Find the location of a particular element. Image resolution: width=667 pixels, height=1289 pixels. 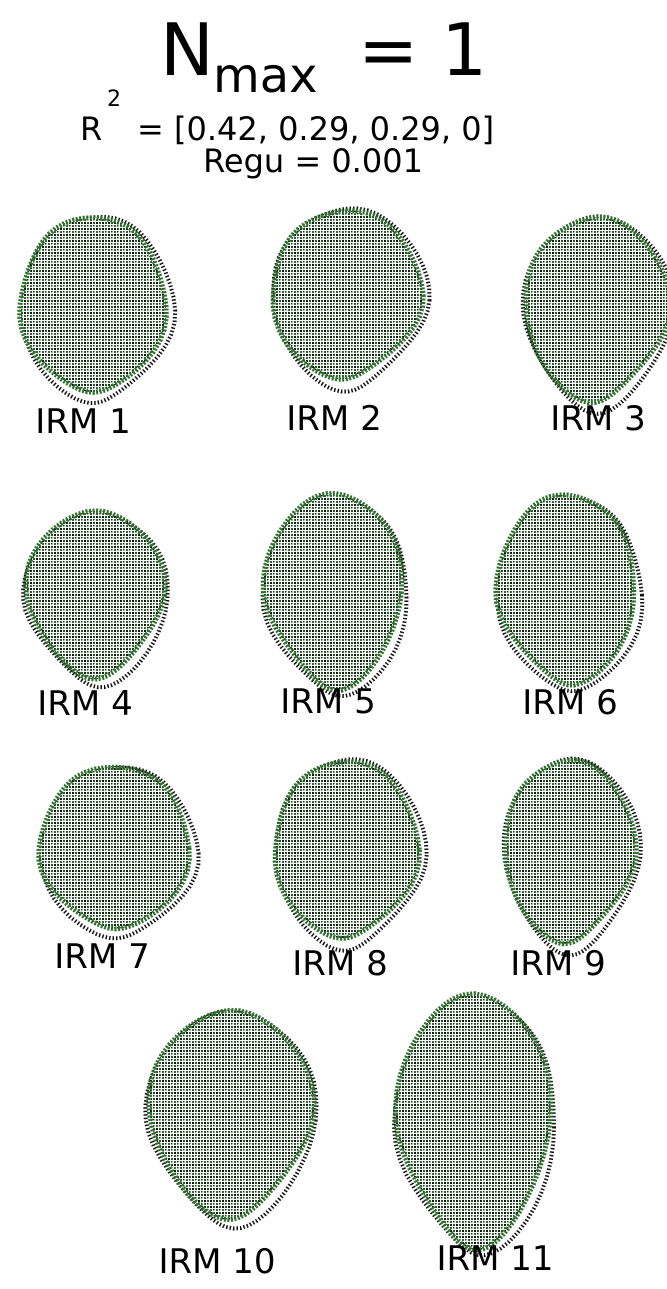

panel-label: IRM 8 is located at coordinates (339, 964).